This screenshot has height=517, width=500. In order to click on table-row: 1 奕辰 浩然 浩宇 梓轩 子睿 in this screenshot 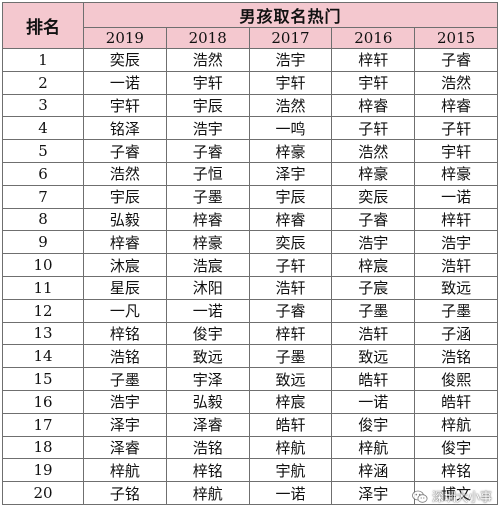, I will do `click(250, 60)`.